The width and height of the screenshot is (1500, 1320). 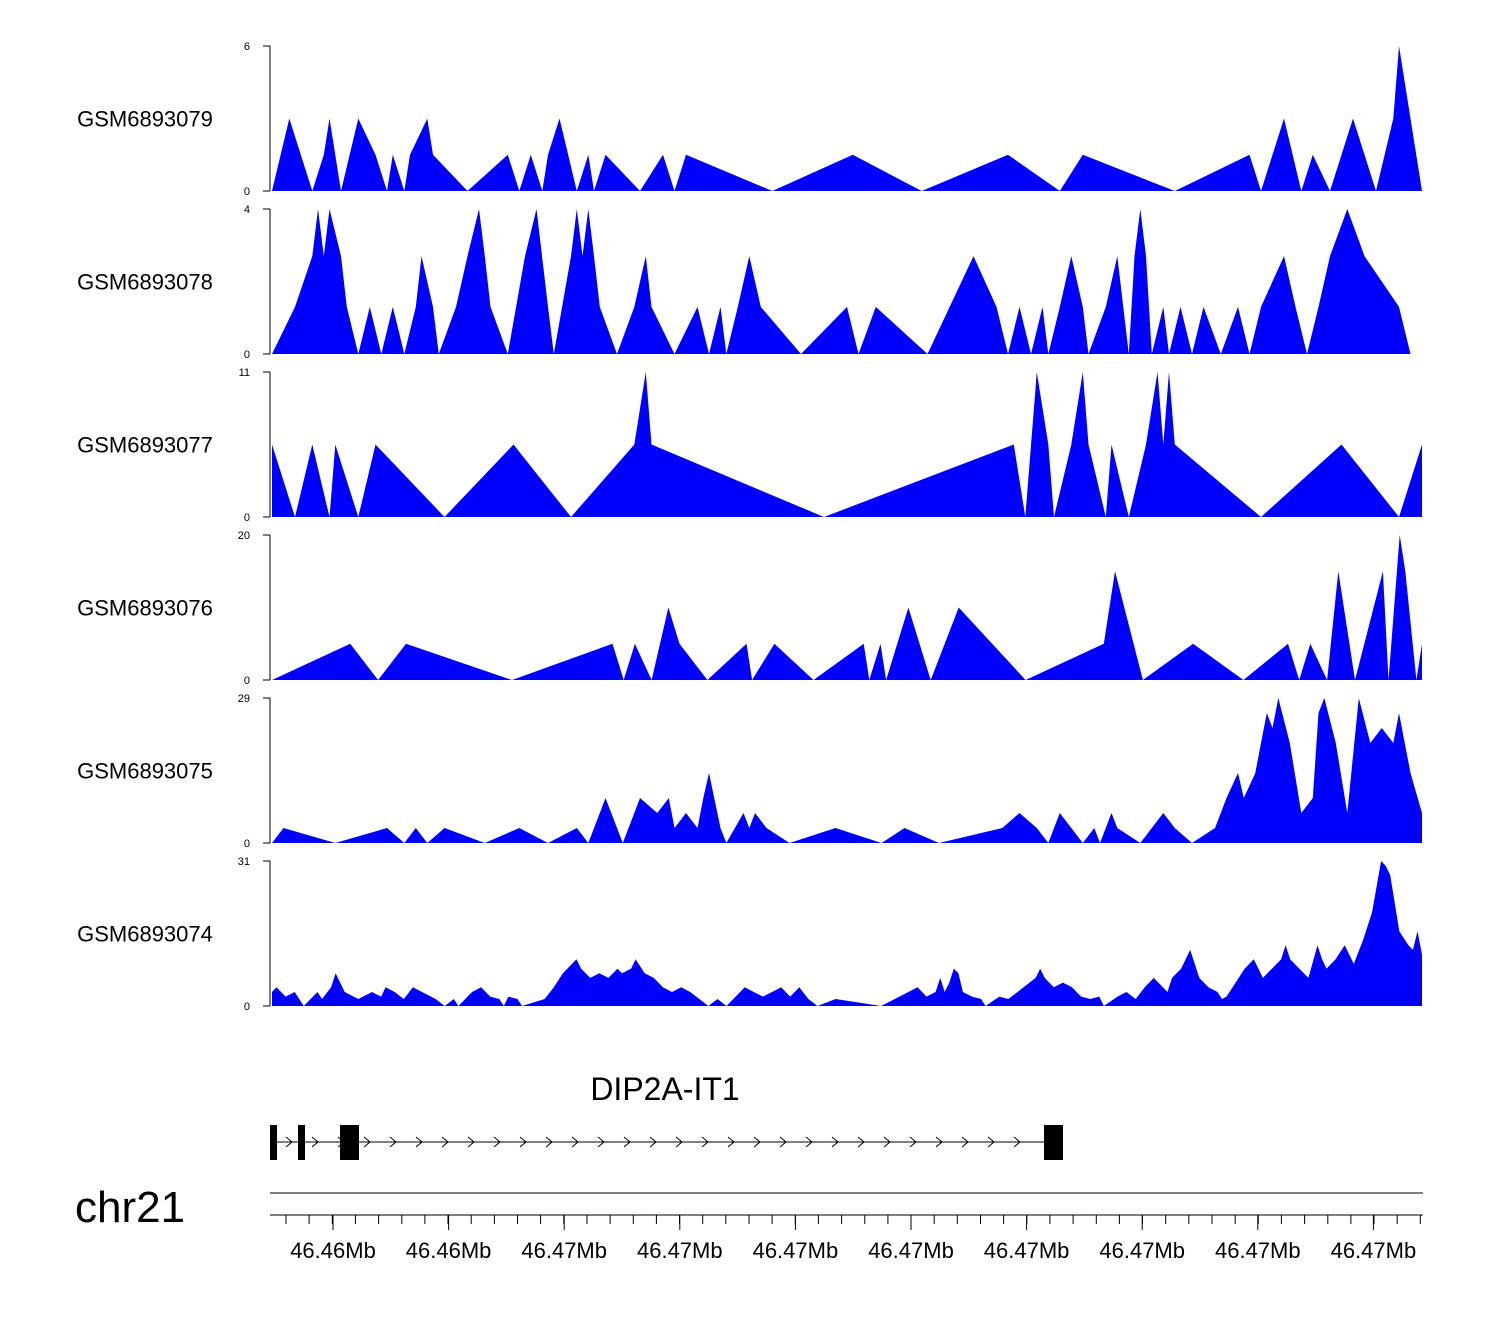 I want to click on track-GSM6893077: GSM6893077 11 0, so click(x=749, y=445).